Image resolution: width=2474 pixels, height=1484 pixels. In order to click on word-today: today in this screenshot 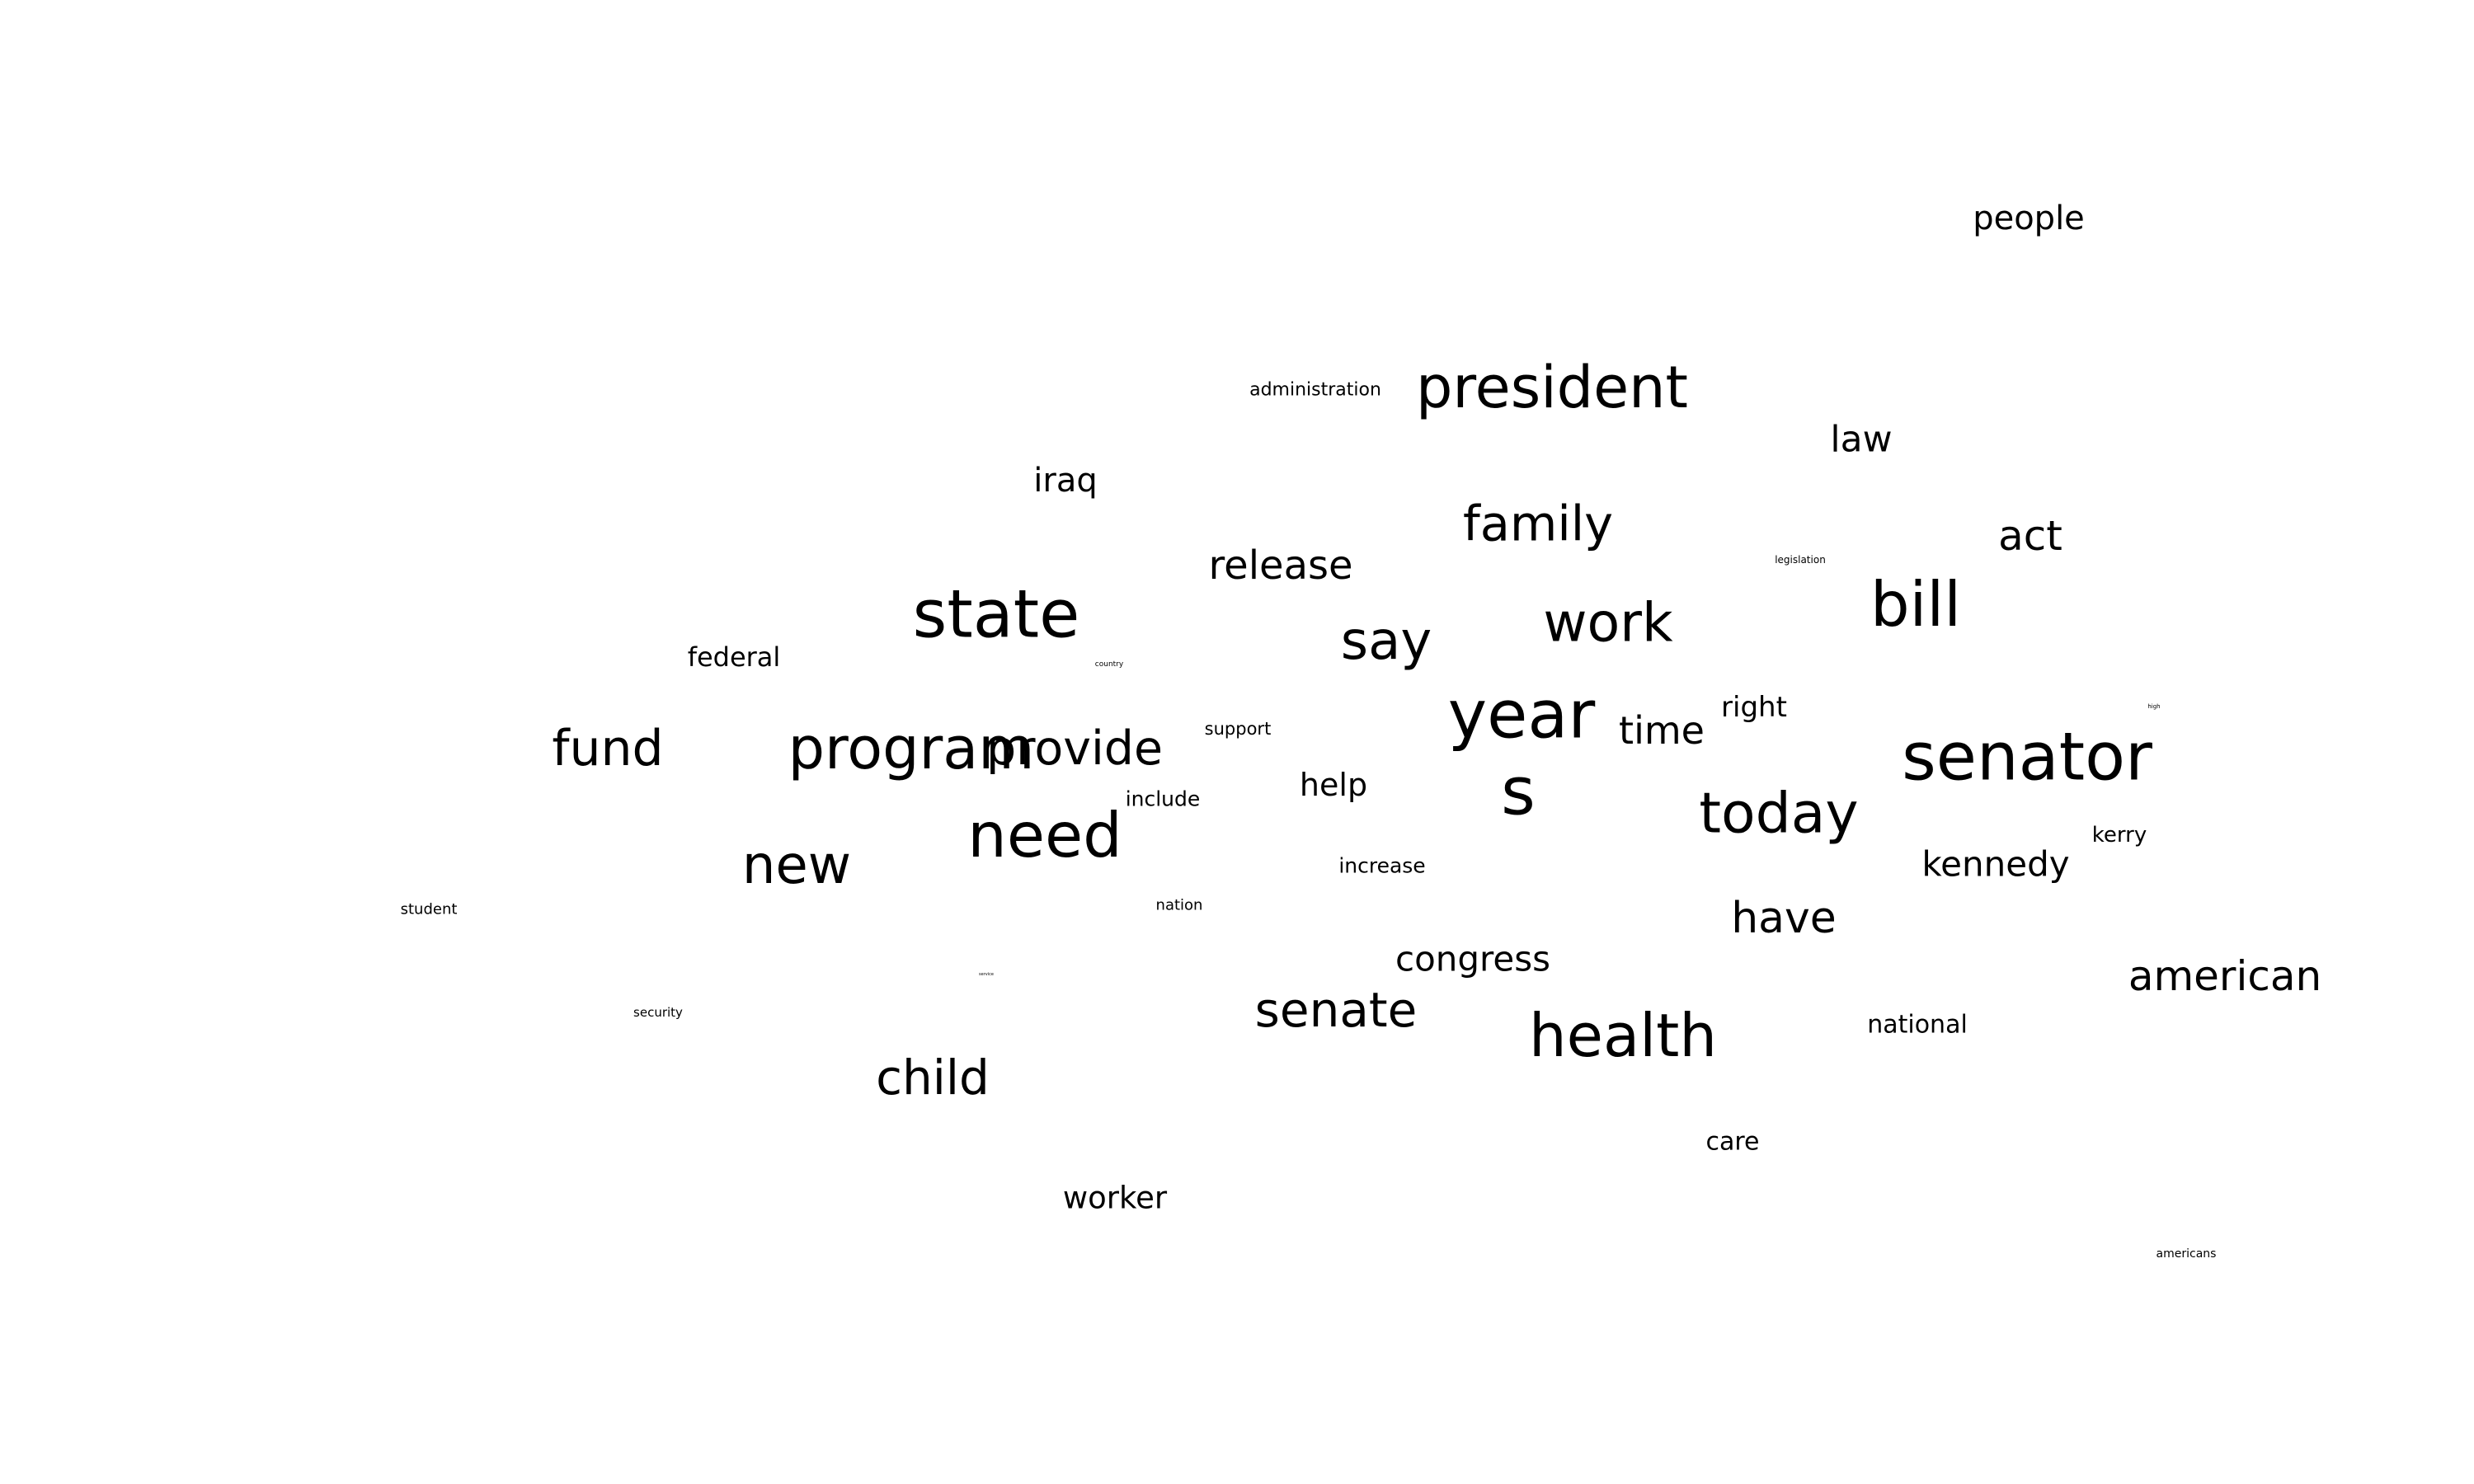, I will do `click(1778, 814)`.